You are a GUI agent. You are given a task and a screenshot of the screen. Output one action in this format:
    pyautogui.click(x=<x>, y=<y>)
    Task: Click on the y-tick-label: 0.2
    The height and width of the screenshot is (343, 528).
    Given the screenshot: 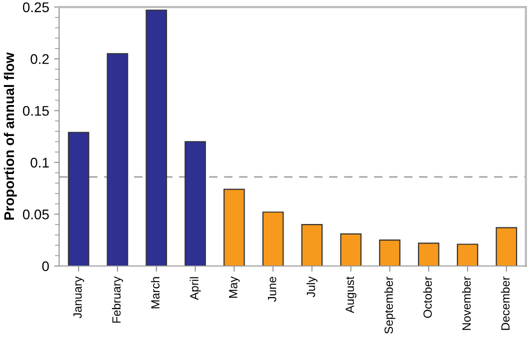 What is the action you would take?
    pyautogui.click(x=39, y=59)
    